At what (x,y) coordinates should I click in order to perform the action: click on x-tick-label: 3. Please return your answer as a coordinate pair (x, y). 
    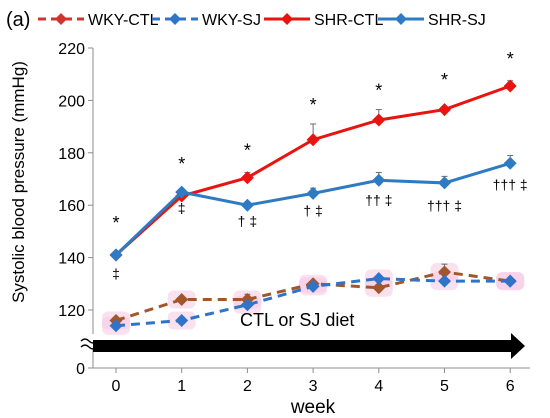
    Looking at the image, I should click on (313, 386).